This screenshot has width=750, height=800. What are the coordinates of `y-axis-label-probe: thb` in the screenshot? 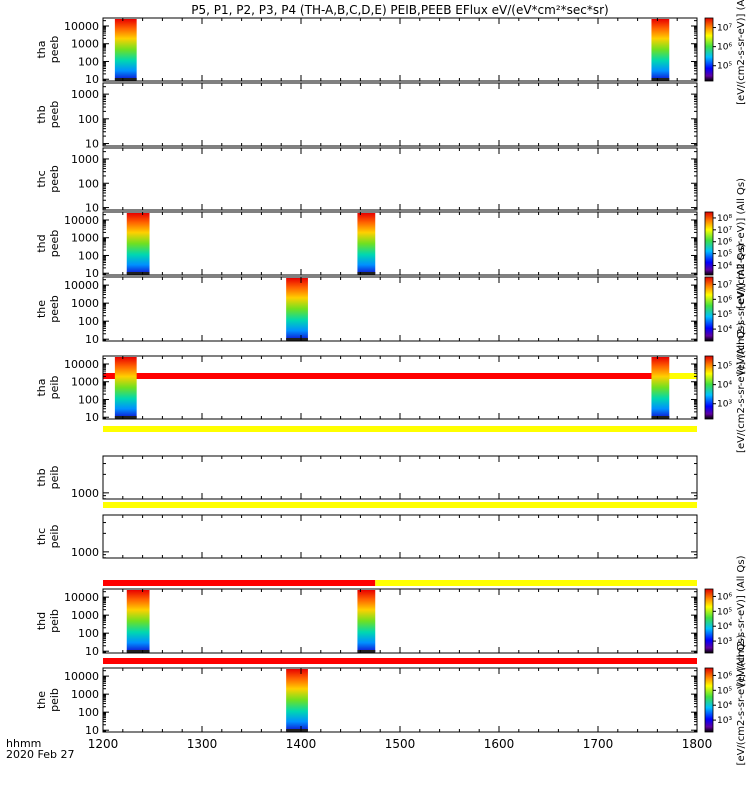 It's located at (41, 114).